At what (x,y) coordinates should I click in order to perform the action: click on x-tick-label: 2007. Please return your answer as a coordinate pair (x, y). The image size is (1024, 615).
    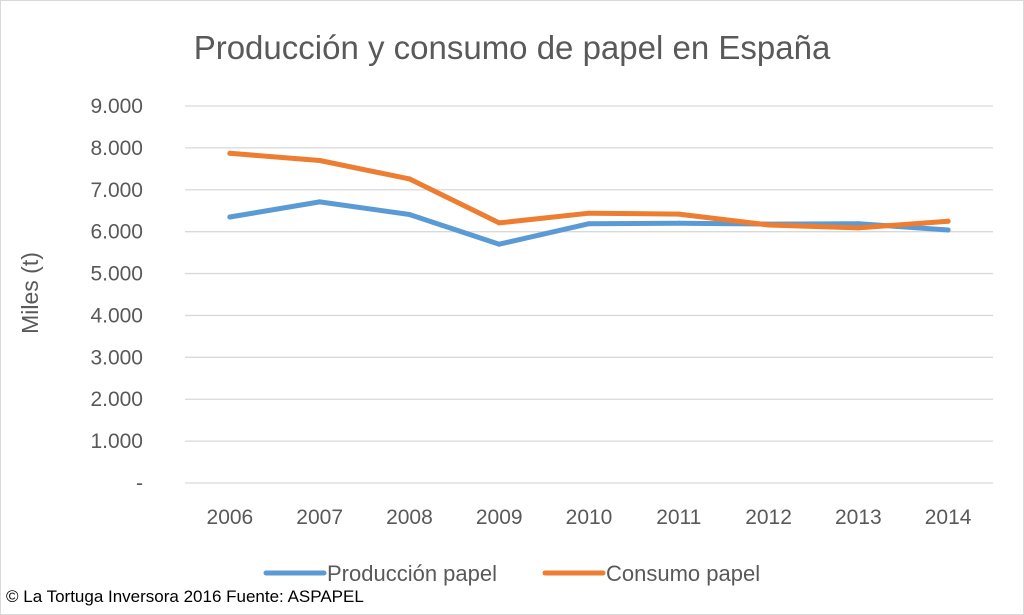
    Looking at the image, I should click on (319, 517).